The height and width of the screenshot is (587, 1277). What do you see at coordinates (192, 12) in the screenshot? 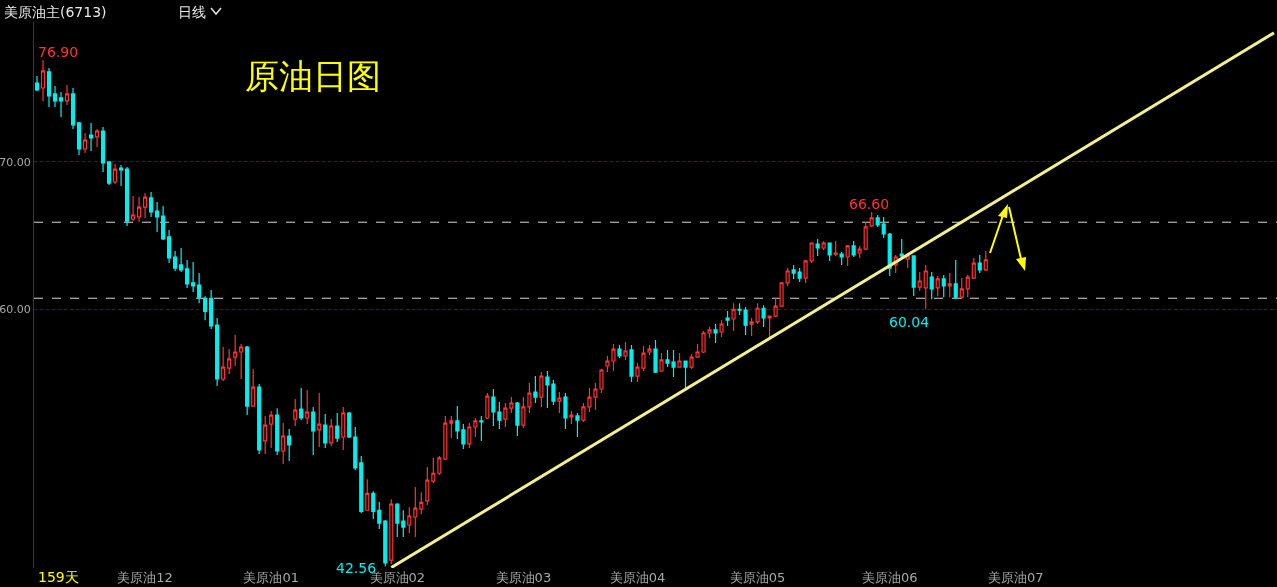
I see `text: 日线` at bounding box center [192, 12].